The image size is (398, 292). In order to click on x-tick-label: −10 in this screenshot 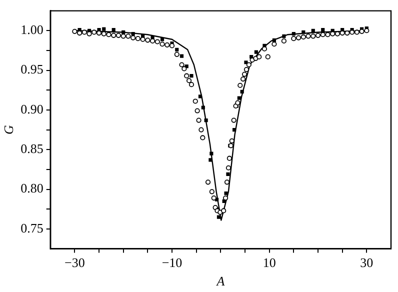, I will do `click(172, 262)`.